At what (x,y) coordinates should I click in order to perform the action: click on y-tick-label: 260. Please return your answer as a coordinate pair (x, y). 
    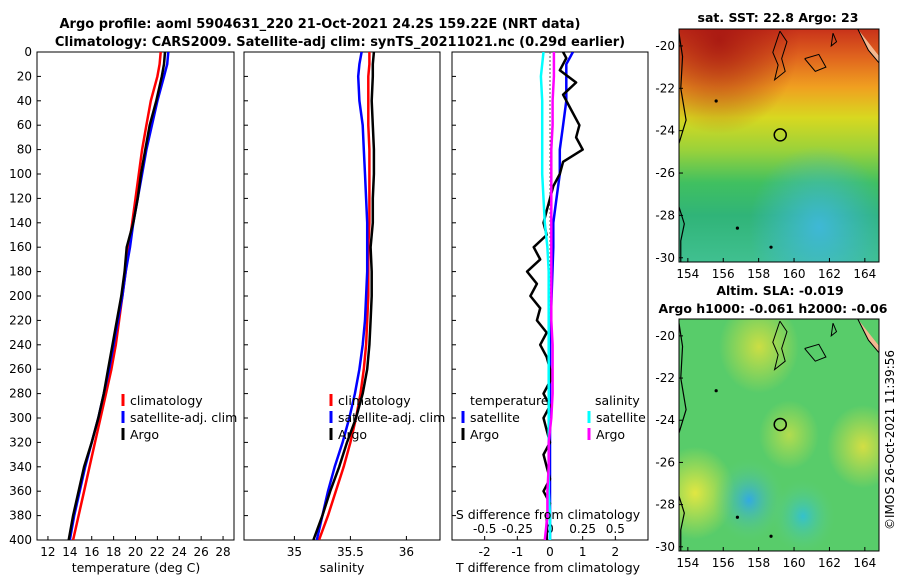
    Looking at the image, I should click on (20, 369).